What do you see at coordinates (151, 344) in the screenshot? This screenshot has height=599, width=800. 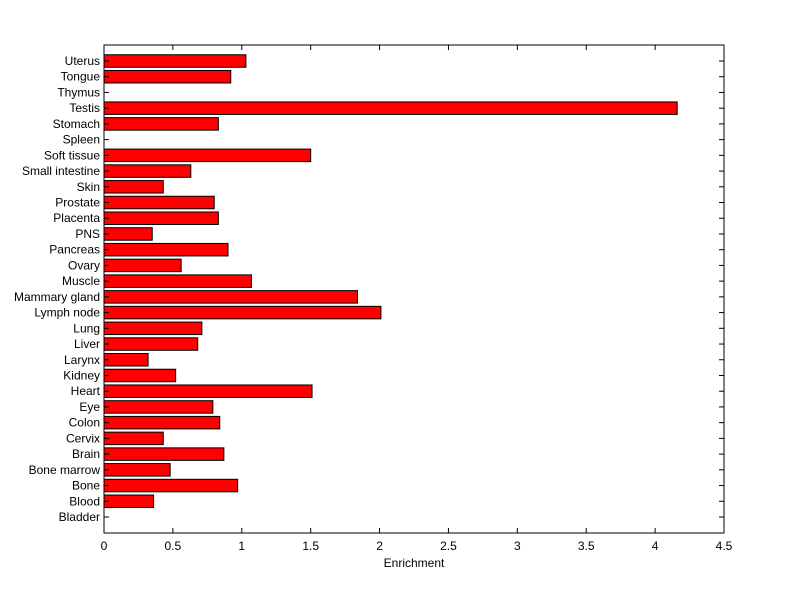 I see `bar-liver` at bounding box center [151, 344].